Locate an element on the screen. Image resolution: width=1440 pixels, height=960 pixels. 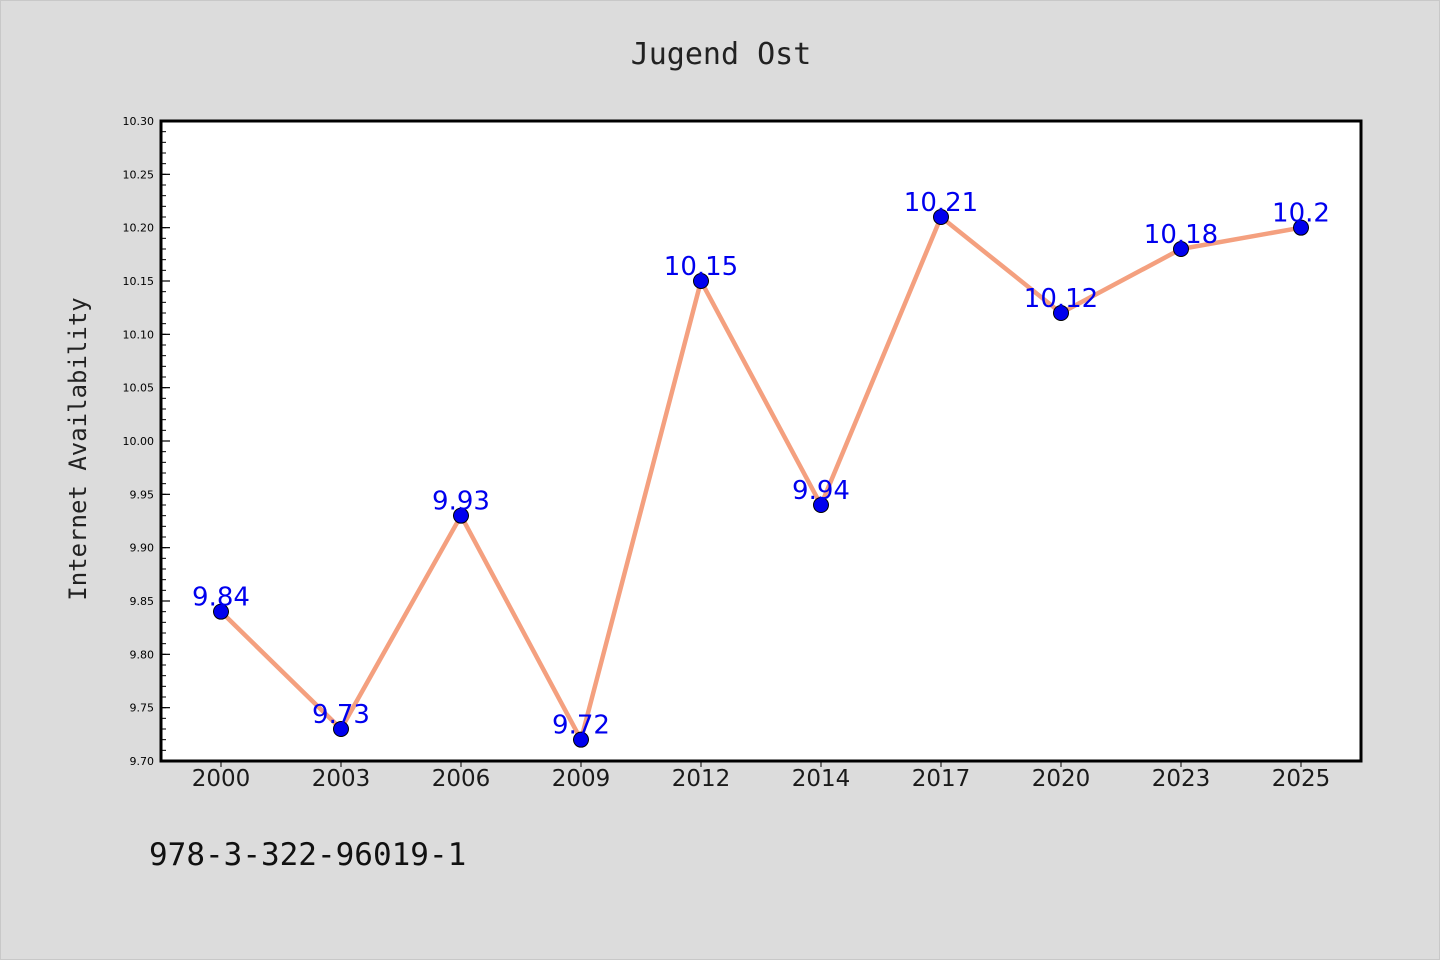
y-tick-label: 10.20 is located at coordinates (139, 228).